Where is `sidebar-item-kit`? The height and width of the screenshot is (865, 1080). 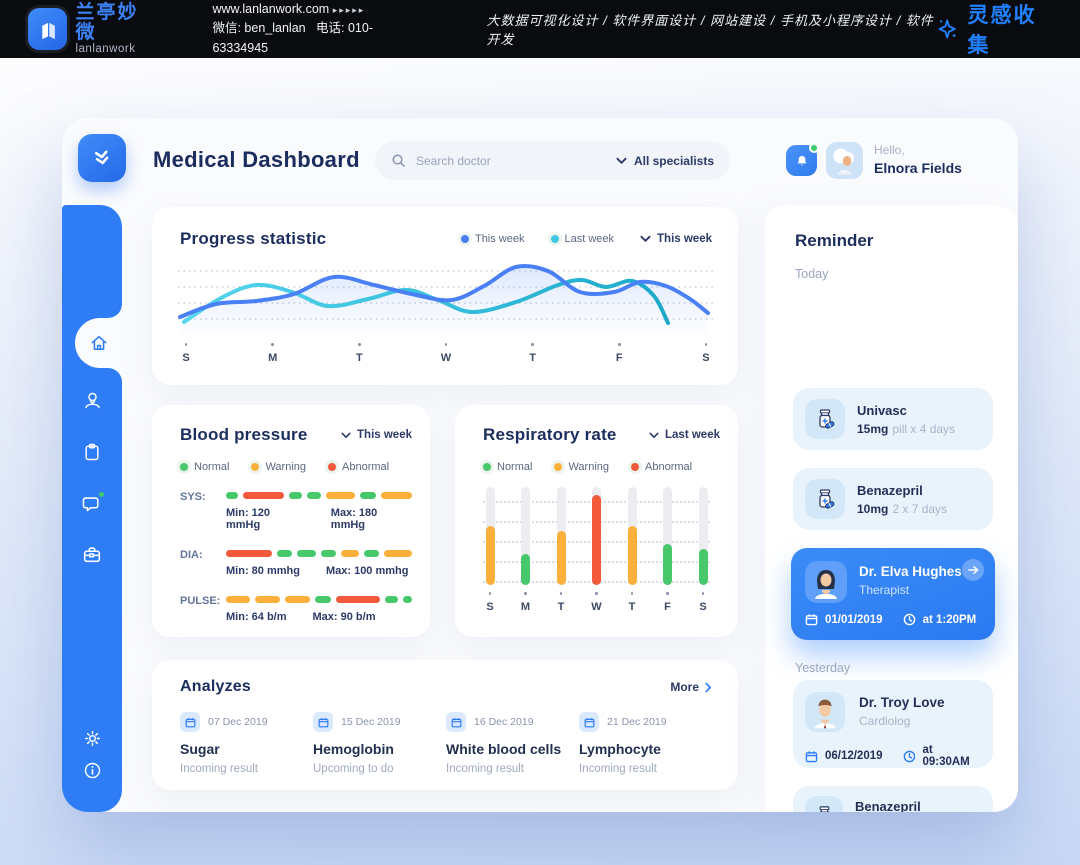
sidebar-item-kit is located at coordinates (92, 554).